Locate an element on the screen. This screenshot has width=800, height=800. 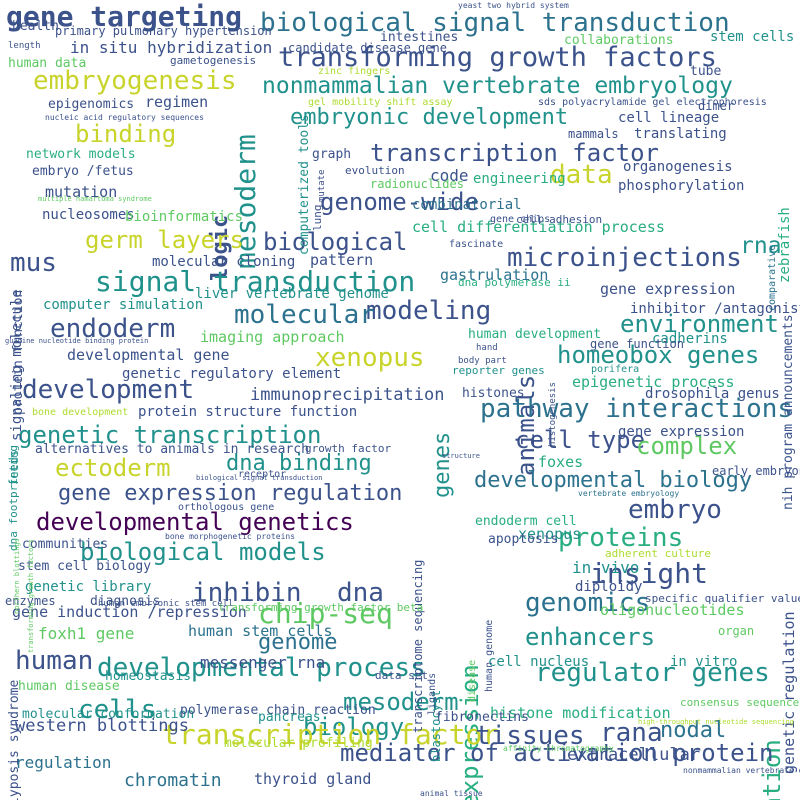
word-histone-modification: histone modification is located at coordinates (580, 713).